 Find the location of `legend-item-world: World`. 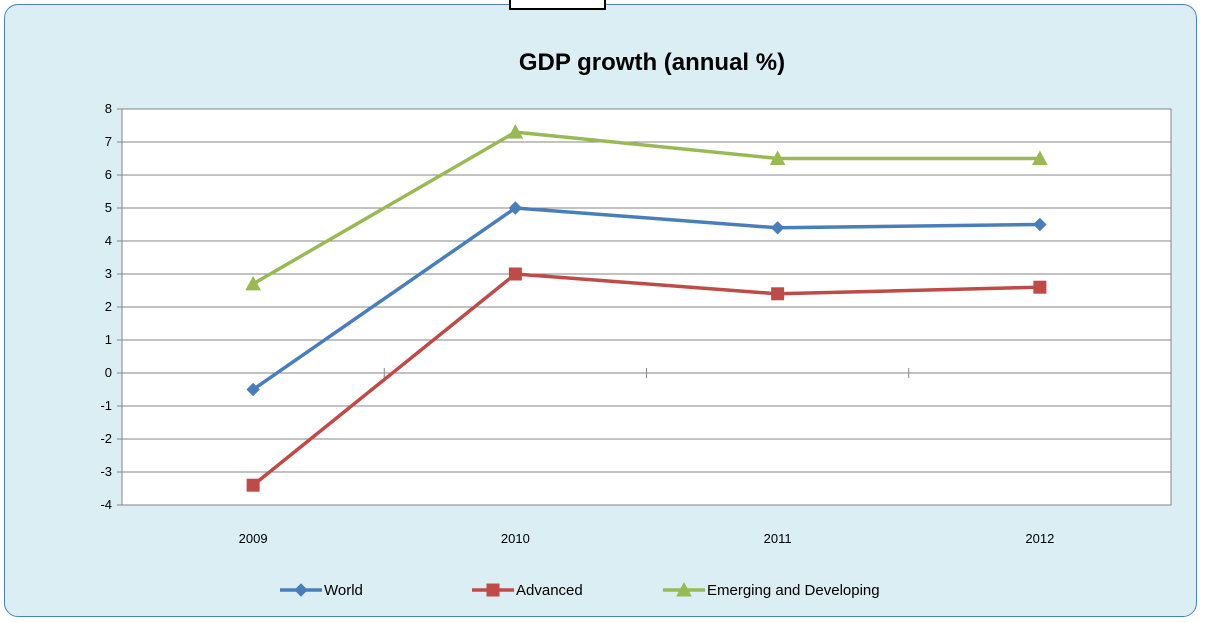

legend-item-world: World is located at coordinates (321, 590).